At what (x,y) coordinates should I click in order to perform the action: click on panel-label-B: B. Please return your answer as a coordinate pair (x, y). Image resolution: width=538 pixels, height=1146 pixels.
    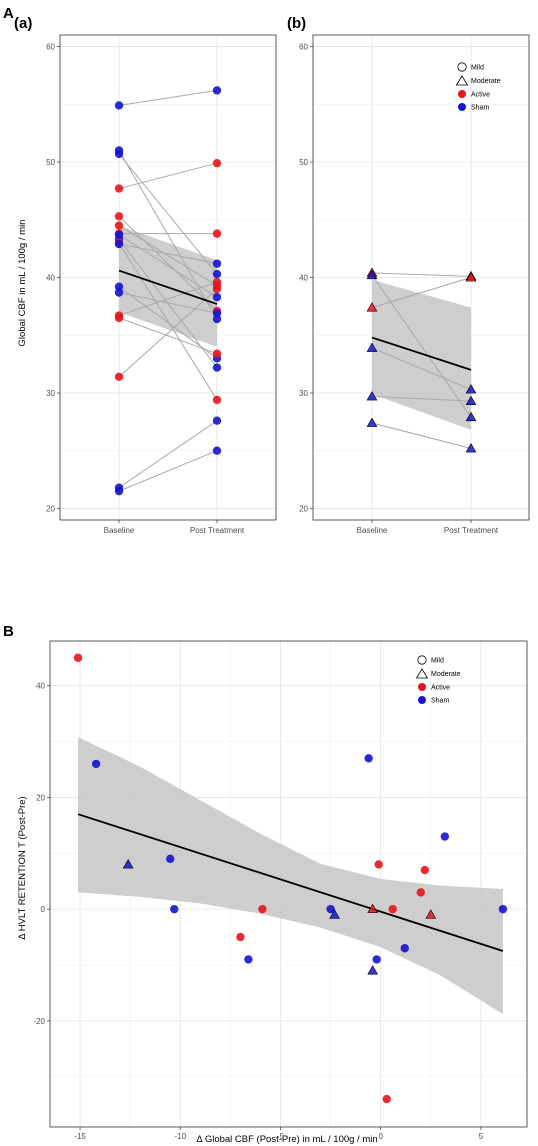
    Looking at the image, I should click on (8, 631).